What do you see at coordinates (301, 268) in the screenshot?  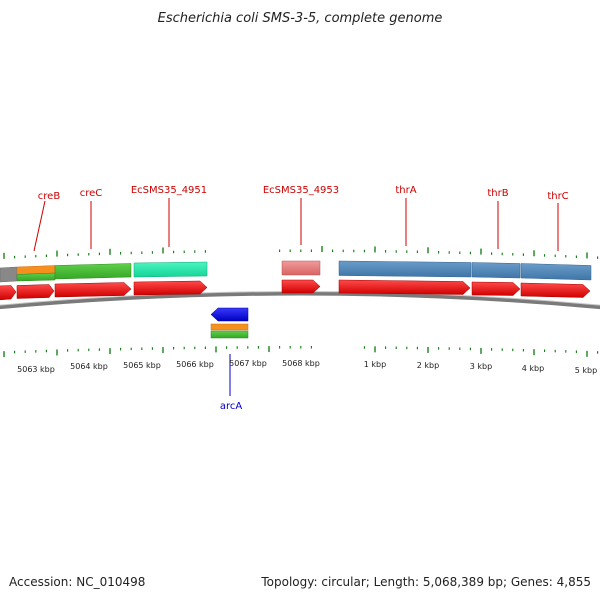 I see `feature-pink` at bounding box center [301, 268].